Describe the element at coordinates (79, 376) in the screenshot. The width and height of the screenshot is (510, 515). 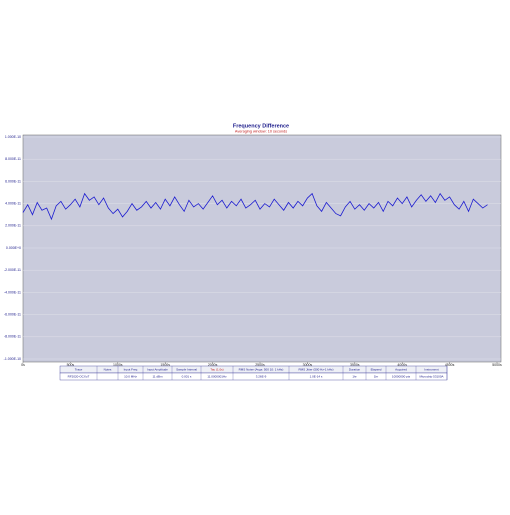
I see `table-cell: RF2020-OCXoT` at that location.